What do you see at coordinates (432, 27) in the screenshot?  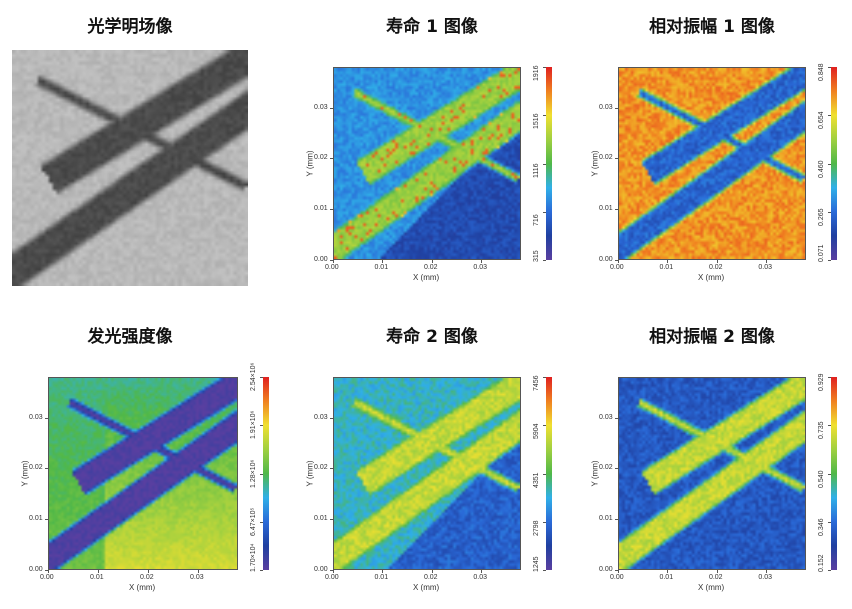 I see `panel-title: 寿命 1 图像` at bounding box center [432, 27].